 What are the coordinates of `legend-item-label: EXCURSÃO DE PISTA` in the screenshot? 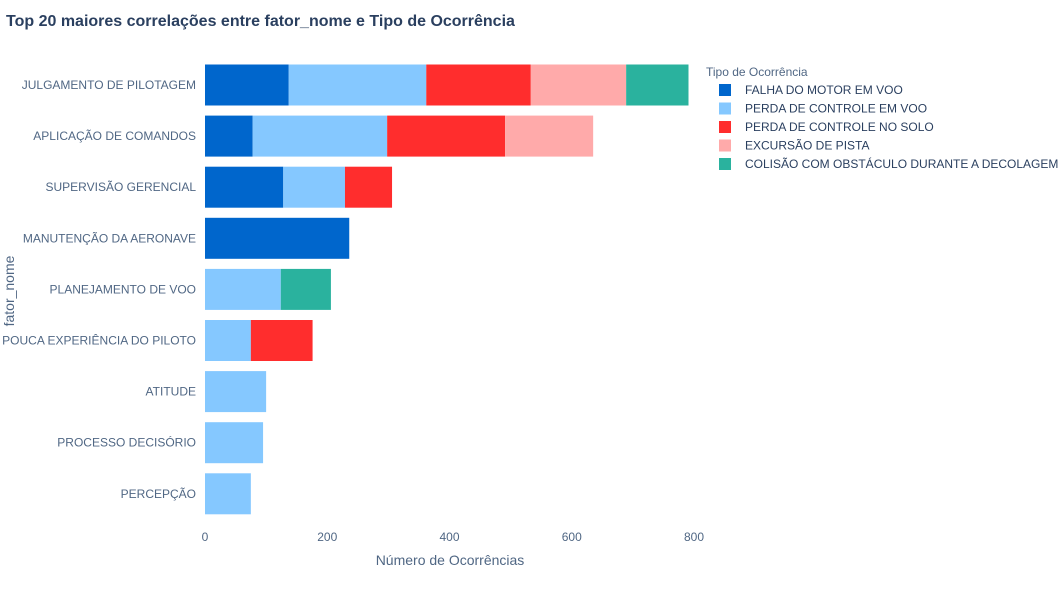 It's located at (807, 146).